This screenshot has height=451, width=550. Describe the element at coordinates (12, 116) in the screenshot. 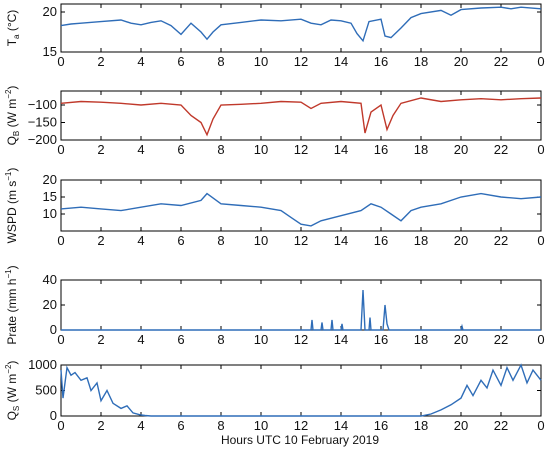

I see `y-axis-label: QB (W m−2)` at that location.